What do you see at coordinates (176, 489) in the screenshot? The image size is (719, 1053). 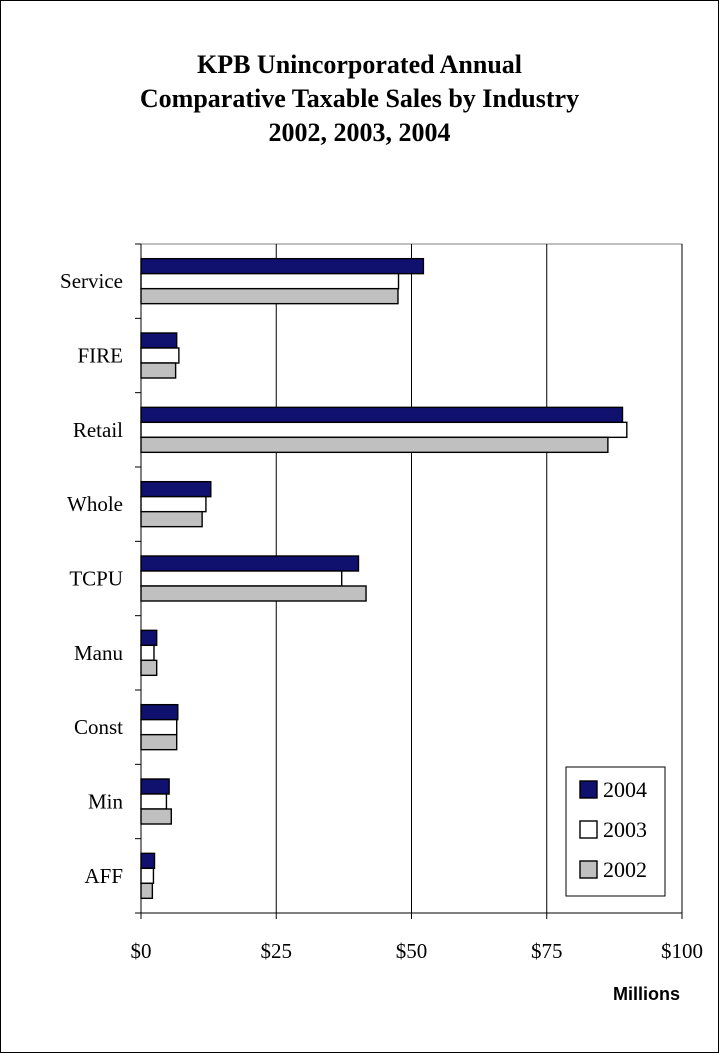 I see `bar-2004-whole` at bounding box center [176, 489].